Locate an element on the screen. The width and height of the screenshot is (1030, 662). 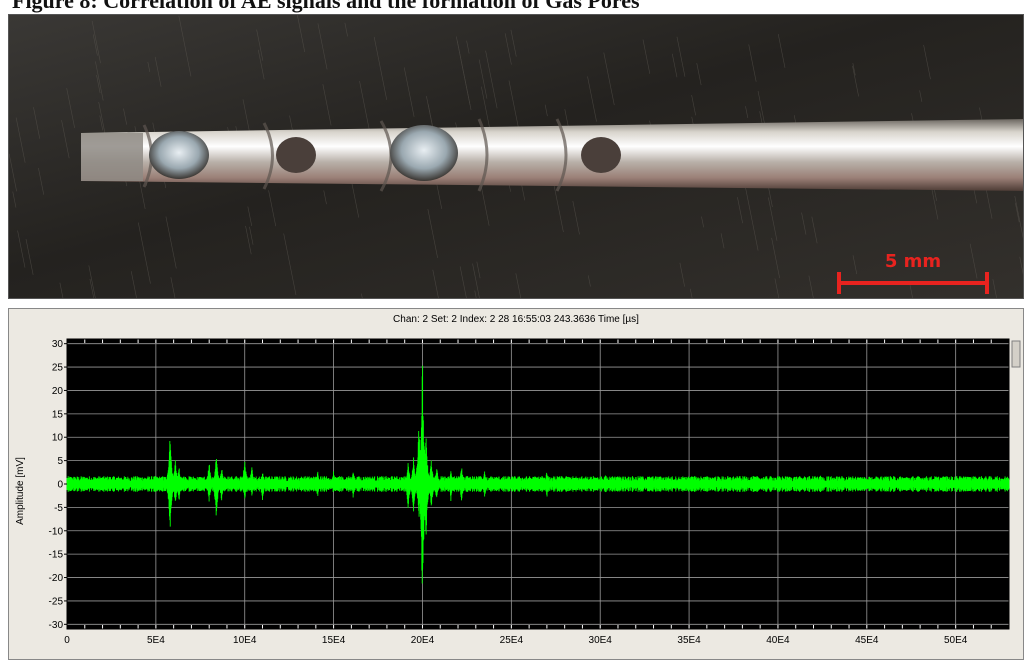
y-tick-label: 30 is located at coordinates (58, 344).